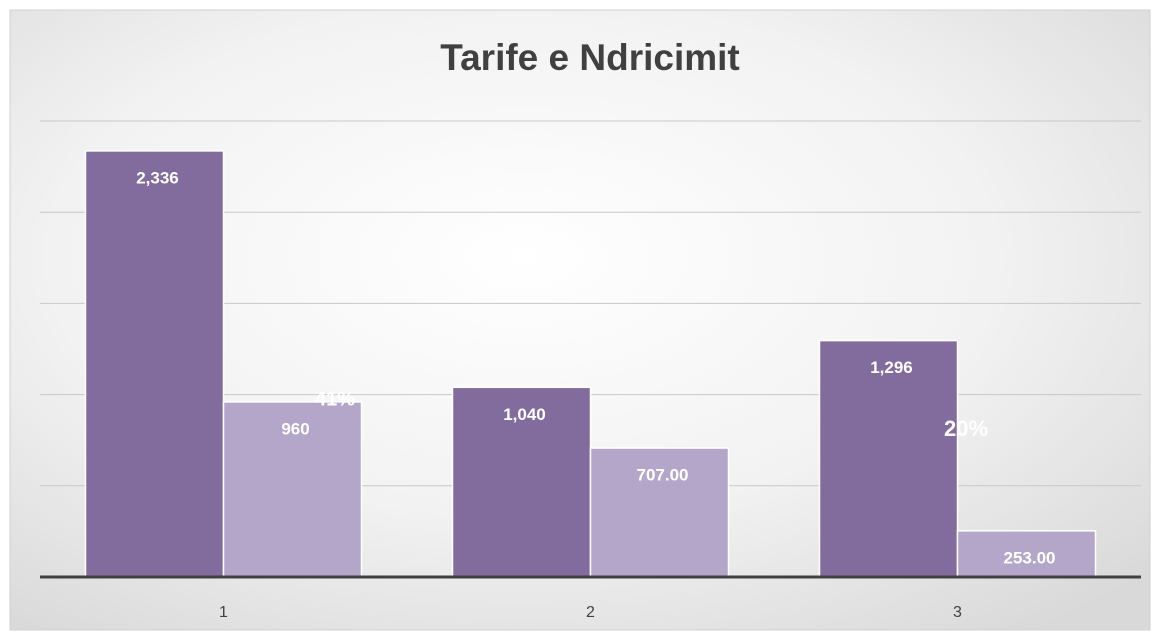 Image resolution: width=1159 pixels, height=634 pixels. What do you see at coordinates (663, 475) in the screenshot?
I see `data-label: 707.00` at bounding box center [663, 475].